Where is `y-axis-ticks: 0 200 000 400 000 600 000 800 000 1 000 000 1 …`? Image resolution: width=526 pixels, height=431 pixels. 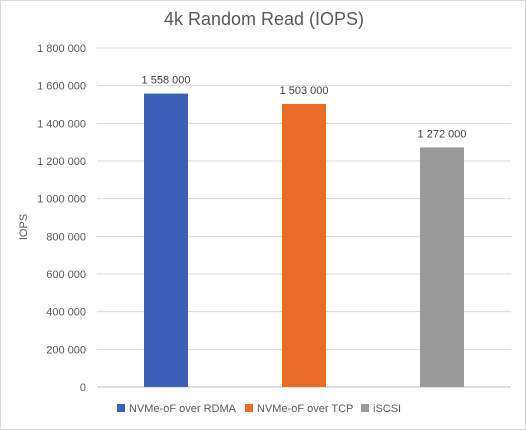 y-axis-ticks: 0 200 000 400 000 600 000 800 000 1 000 000 1 … is located at coordinates (61, 218).